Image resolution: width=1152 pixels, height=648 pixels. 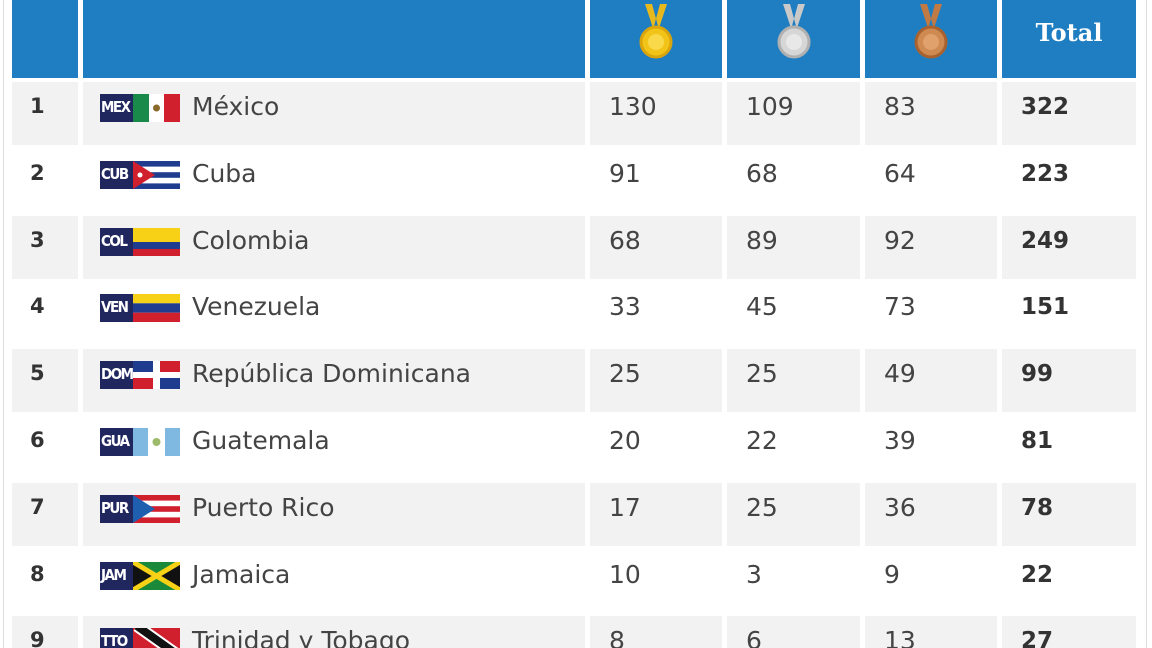 I want to click on country-name: República Dominicana, so click(x=331, y=374).